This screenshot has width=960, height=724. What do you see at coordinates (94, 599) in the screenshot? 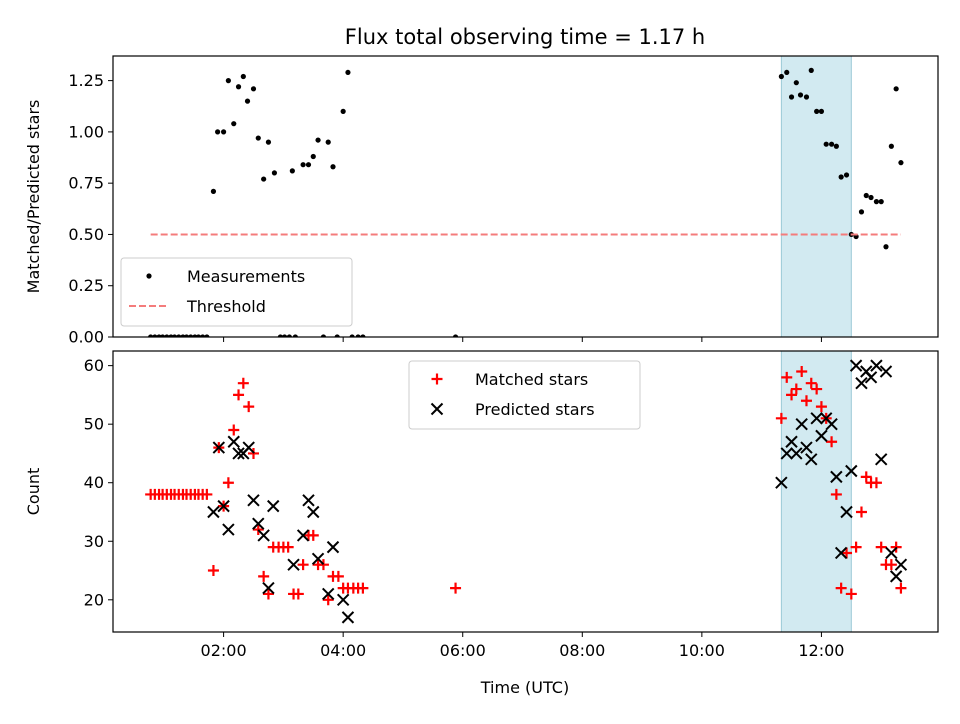
I see `y-tick-label: 20` at bounding box center [94, 599].